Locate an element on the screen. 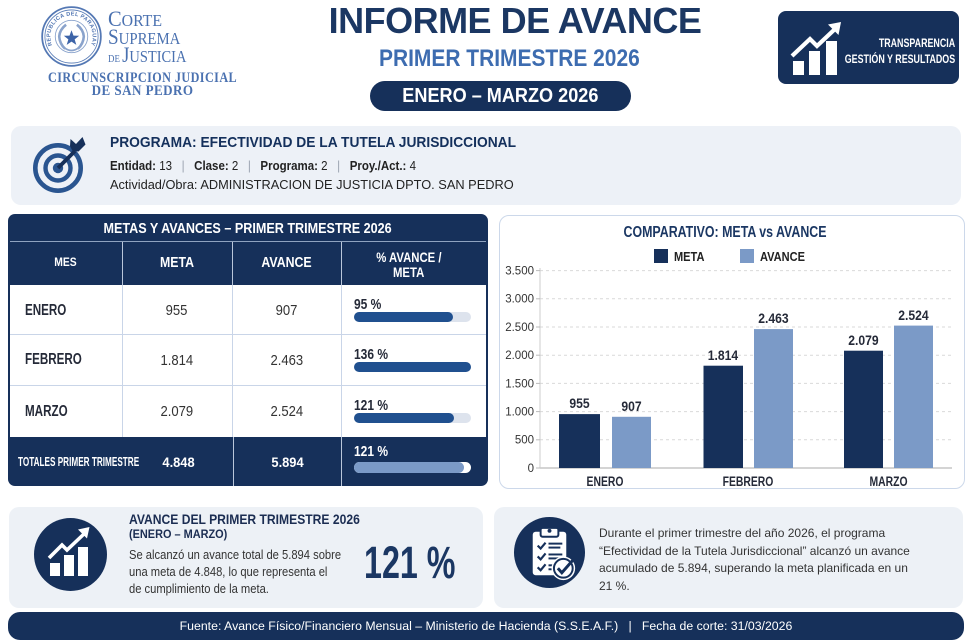  svg-text: 3.500 is located at coordinates (519, 272).